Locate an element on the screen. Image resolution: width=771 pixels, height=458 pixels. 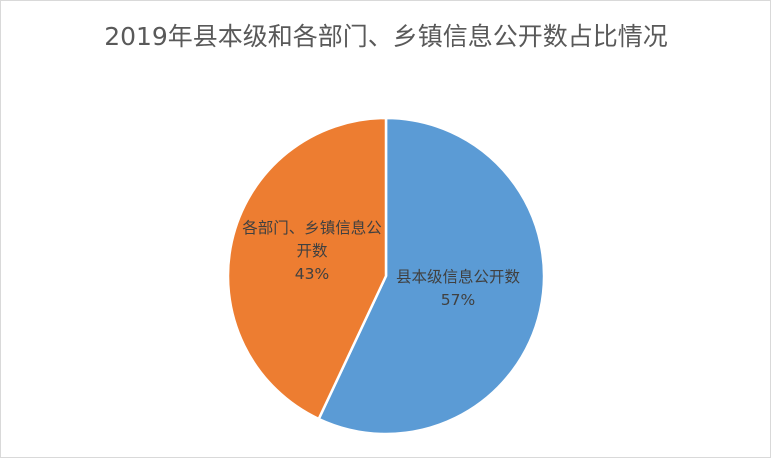
data-label-name: 县本级信息公开数 is located at coordinates (457, 277).